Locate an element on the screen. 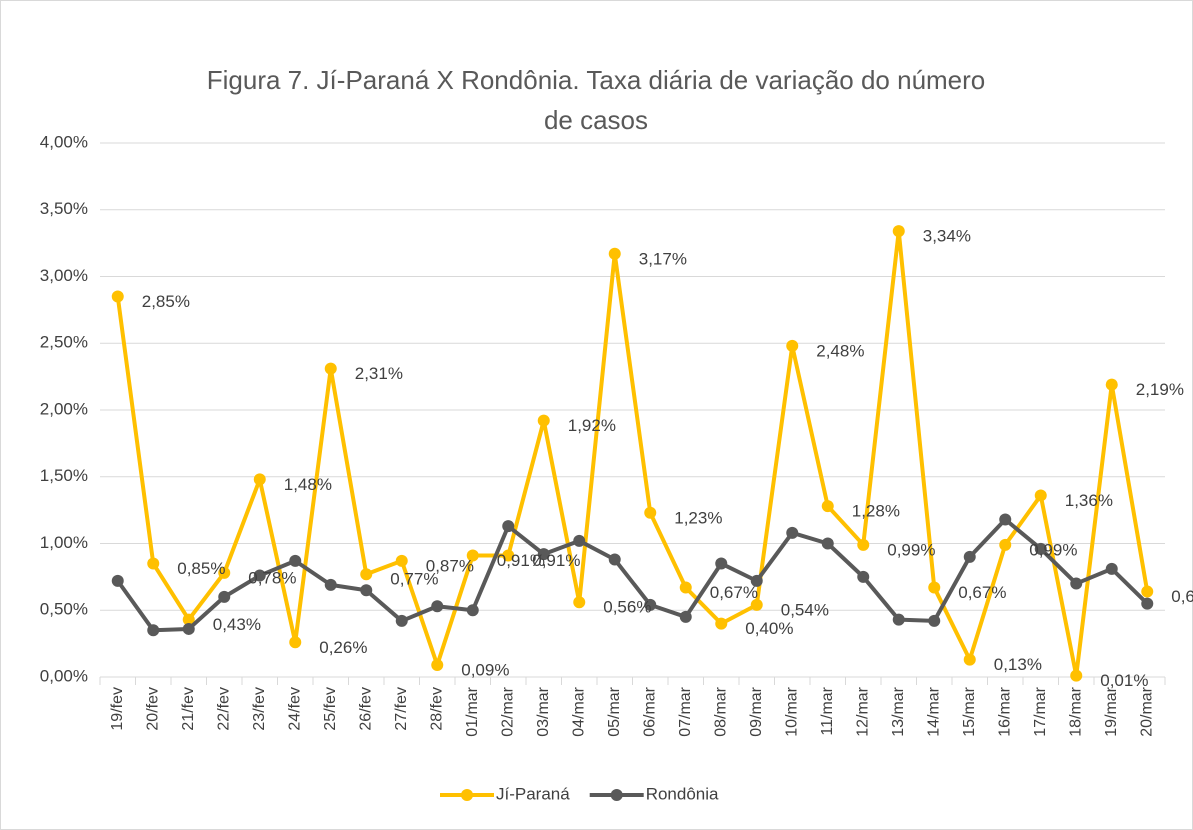 The width and height of the screenshot is (1193, 830). data-label: 0,13% is located at coordinates (1018, 664).